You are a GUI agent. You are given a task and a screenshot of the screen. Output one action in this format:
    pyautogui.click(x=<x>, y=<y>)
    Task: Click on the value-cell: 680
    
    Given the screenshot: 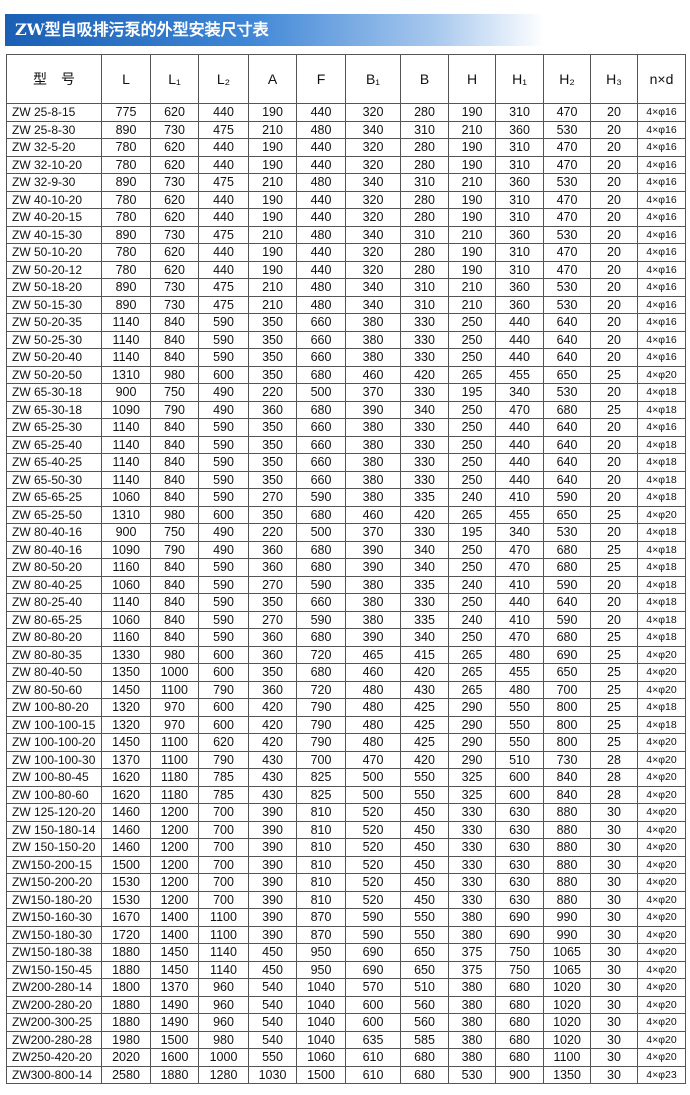 What is the action you would take?
    pyautogui.click(x=519, y=987)
    